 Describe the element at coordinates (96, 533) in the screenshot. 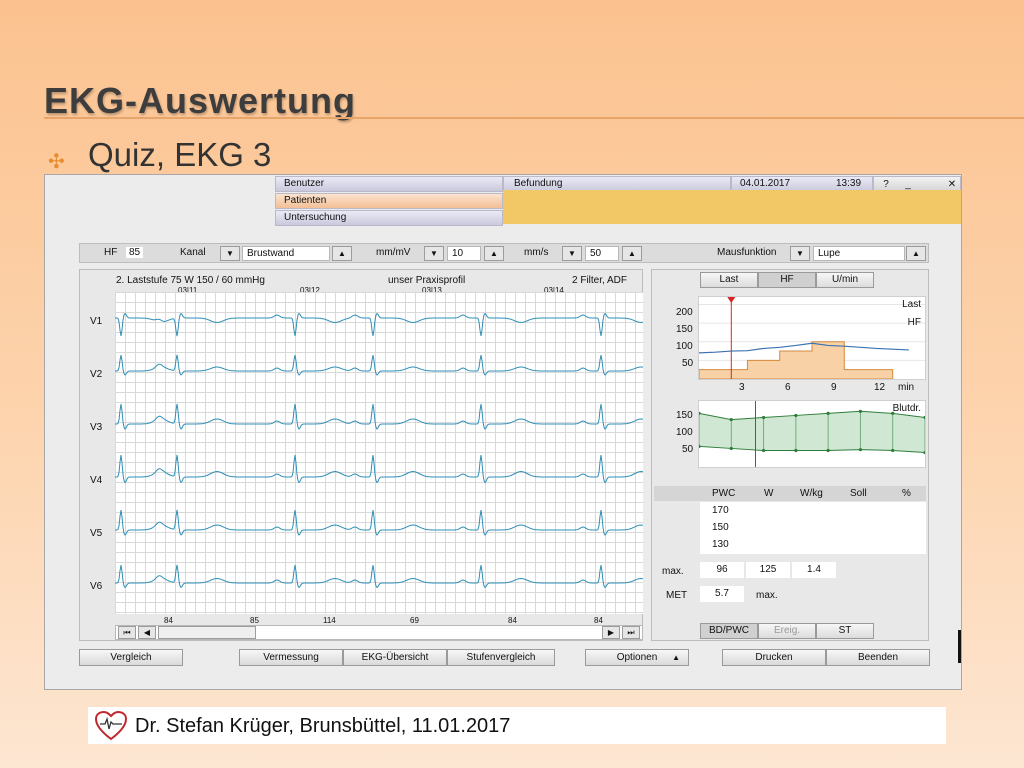

I see `lead-label-v5: V5` at that location.